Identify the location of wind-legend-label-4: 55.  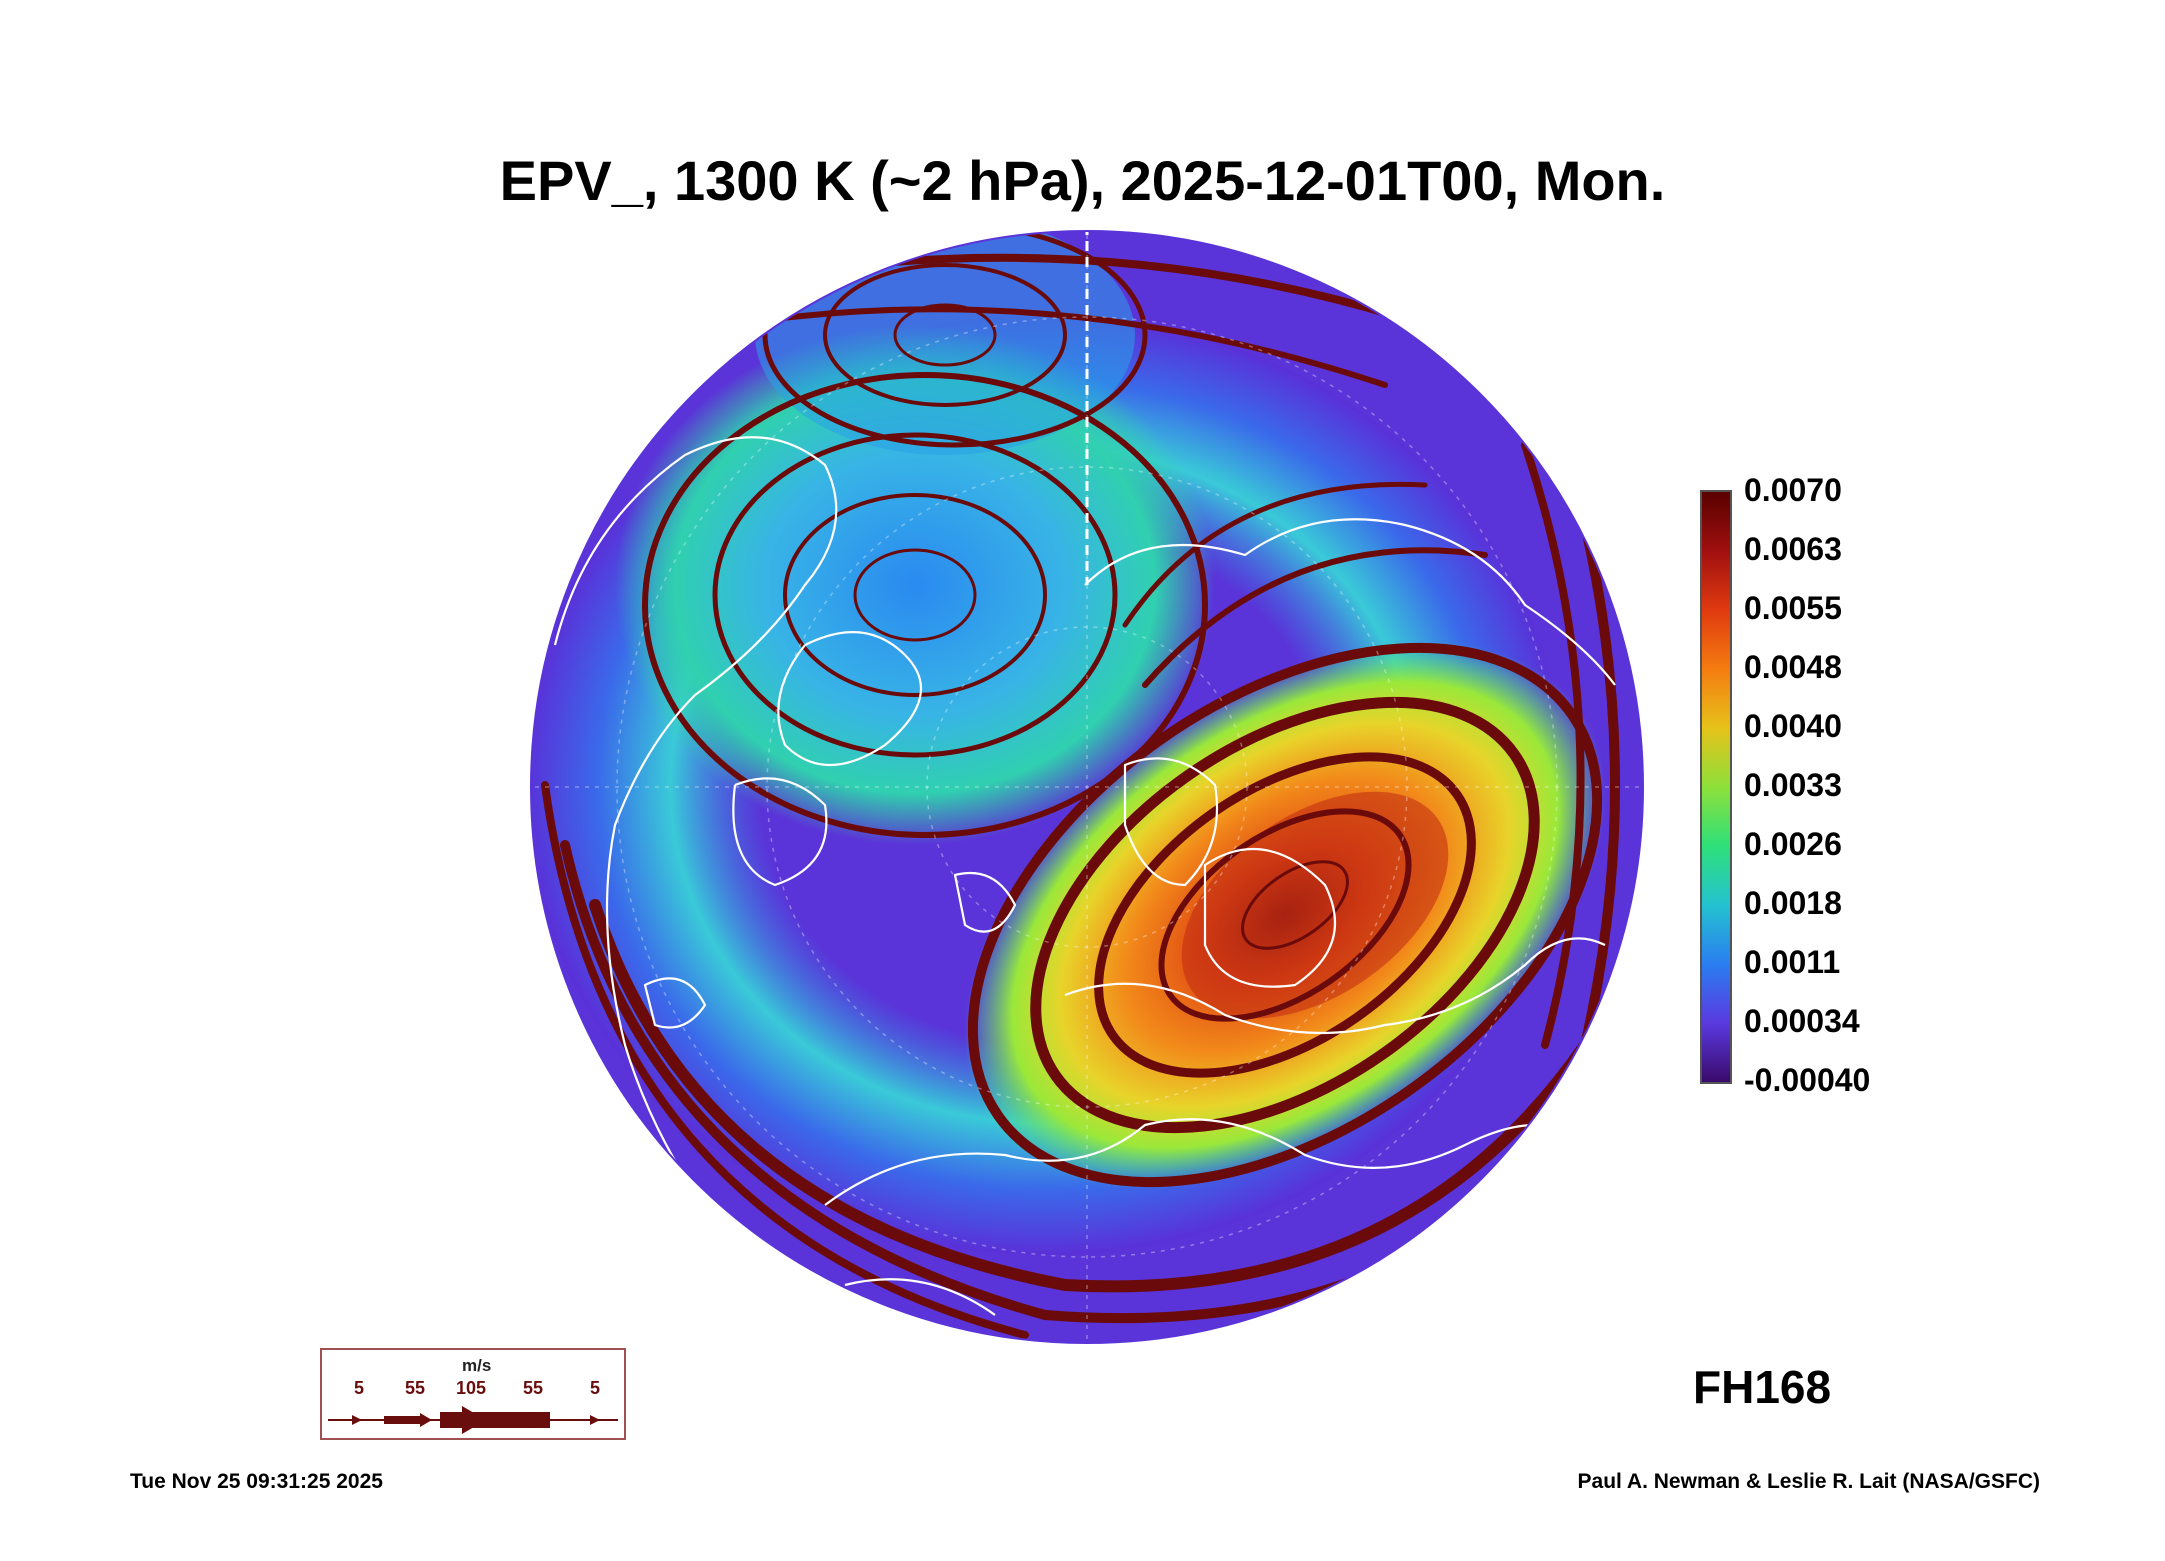
(533, 1388).